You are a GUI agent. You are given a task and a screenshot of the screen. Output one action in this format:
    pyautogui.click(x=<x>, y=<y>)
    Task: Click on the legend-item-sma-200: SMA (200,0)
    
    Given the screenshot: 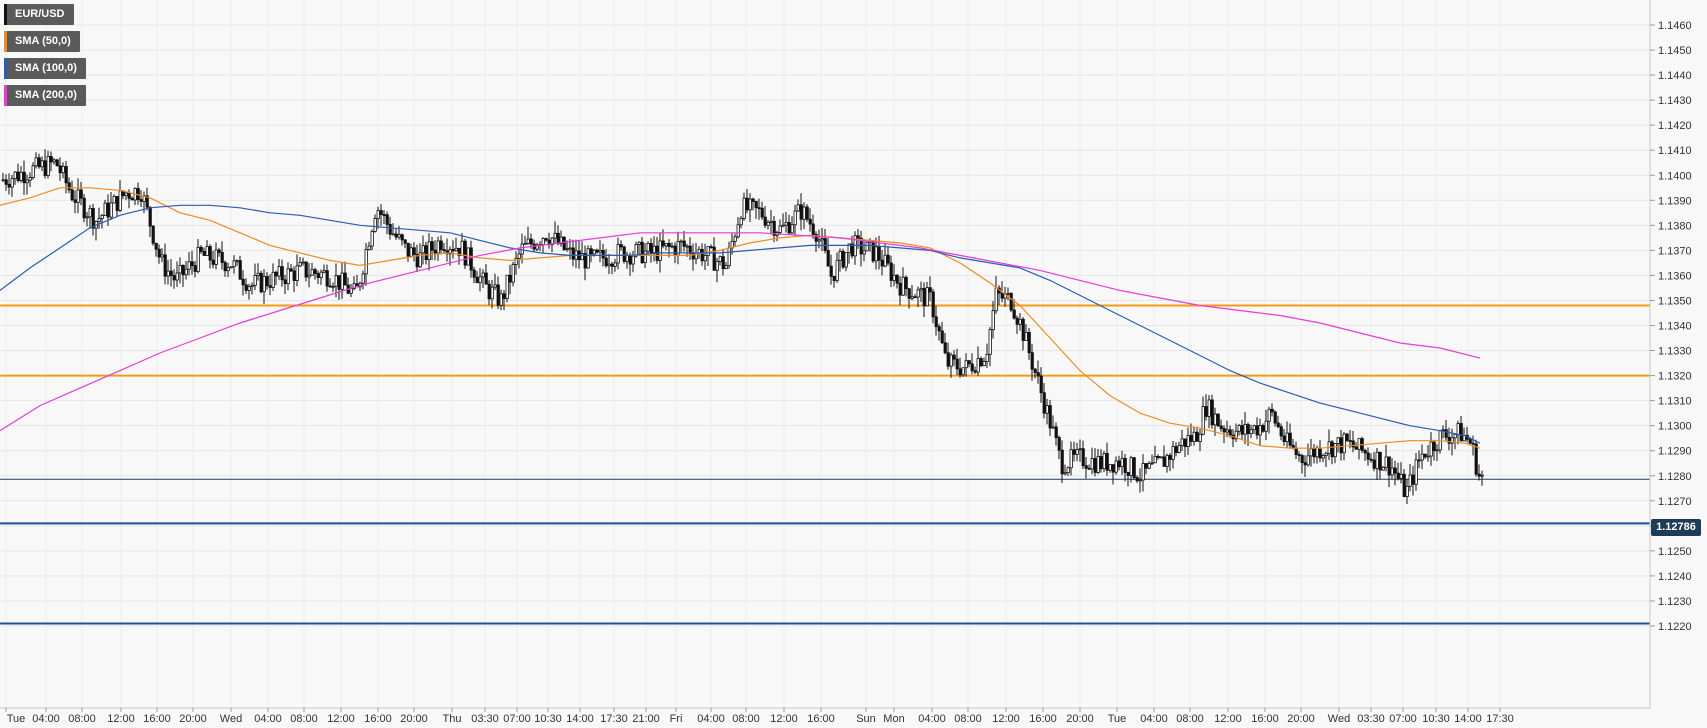 What is the action you would take?
    pyautogui.click(x=45, y=95)
    